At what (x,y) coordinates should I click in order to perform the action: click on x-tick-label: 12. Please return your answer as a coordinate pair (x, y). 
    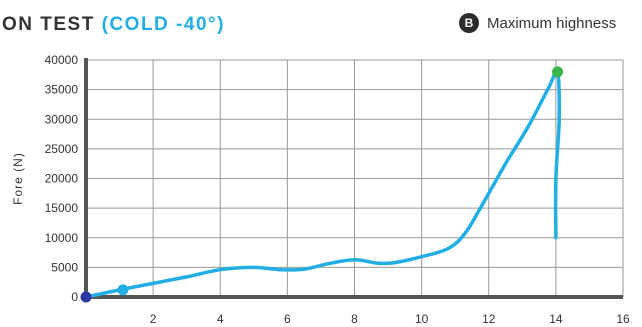
    Looking at the image, I should click on (489, 319).